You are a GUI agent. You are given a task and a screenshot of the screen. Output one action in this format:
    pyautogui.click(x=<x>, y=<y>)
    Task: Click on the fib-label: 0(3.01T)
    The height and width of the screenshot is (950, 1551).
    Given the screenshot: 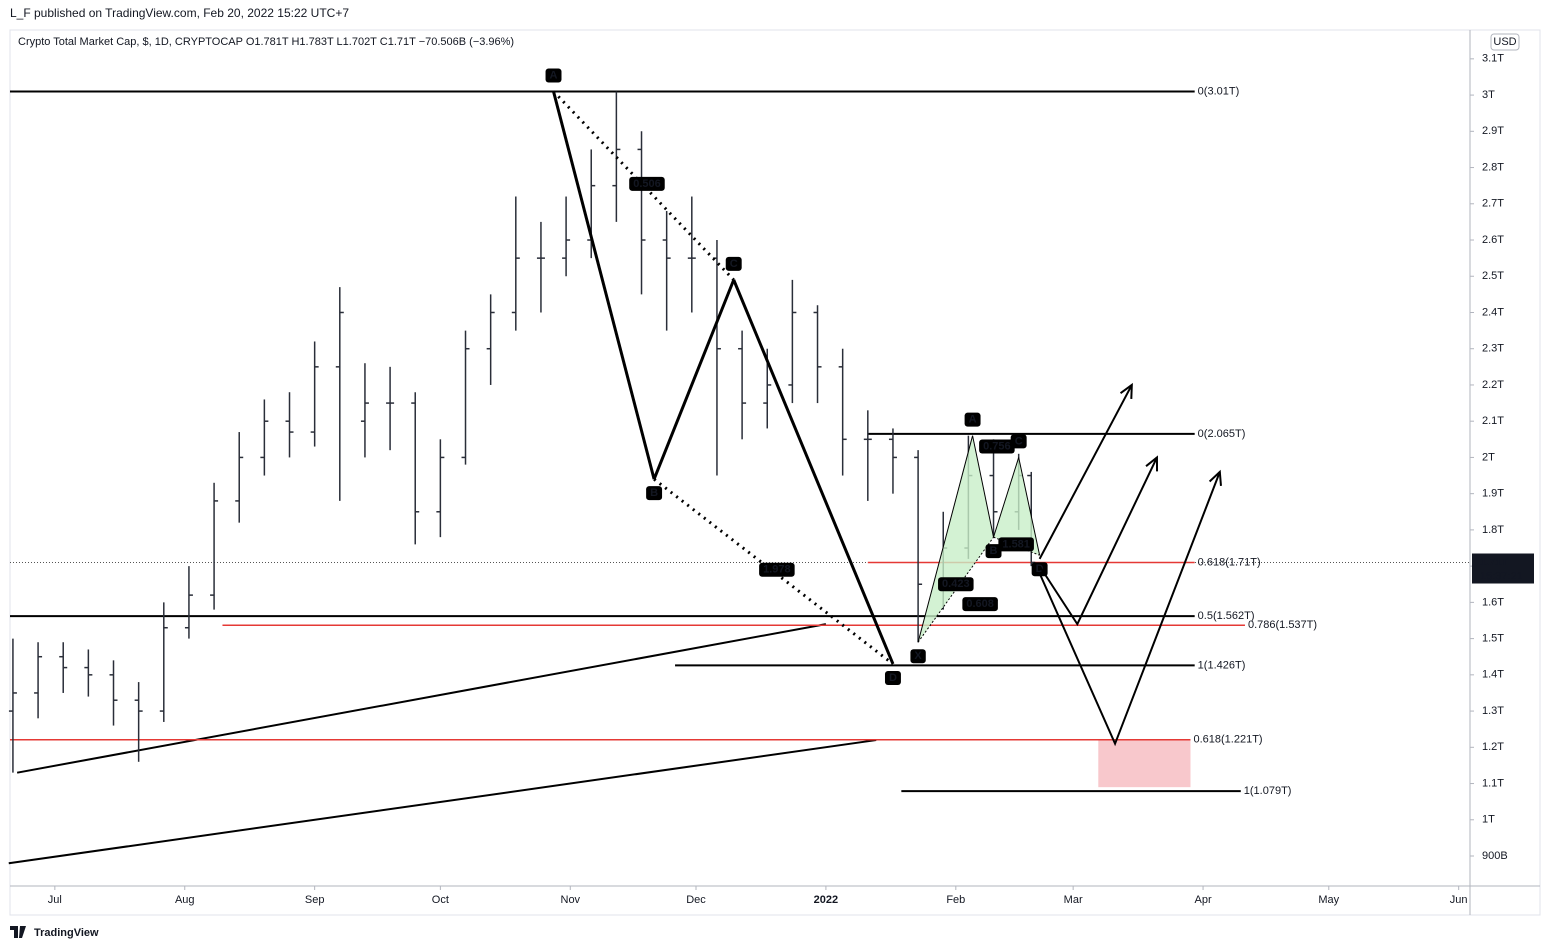 What is the action you would take?
    pyautogui.click(x=1219, y=91)
    